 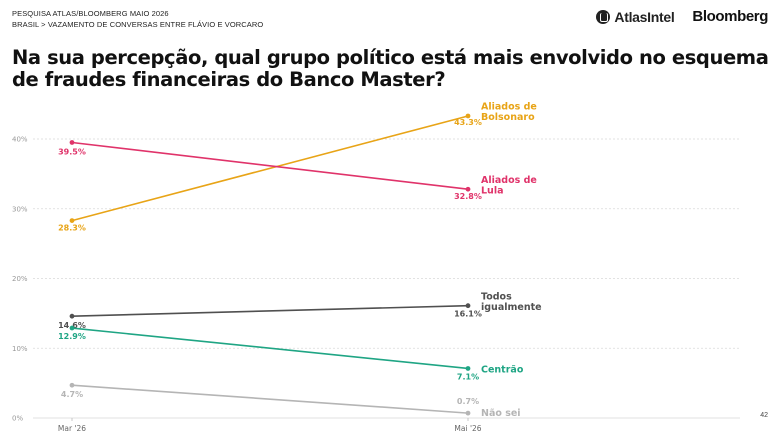 I want to click on x-tick-label: Mar '26, so click(x=72, y=428).